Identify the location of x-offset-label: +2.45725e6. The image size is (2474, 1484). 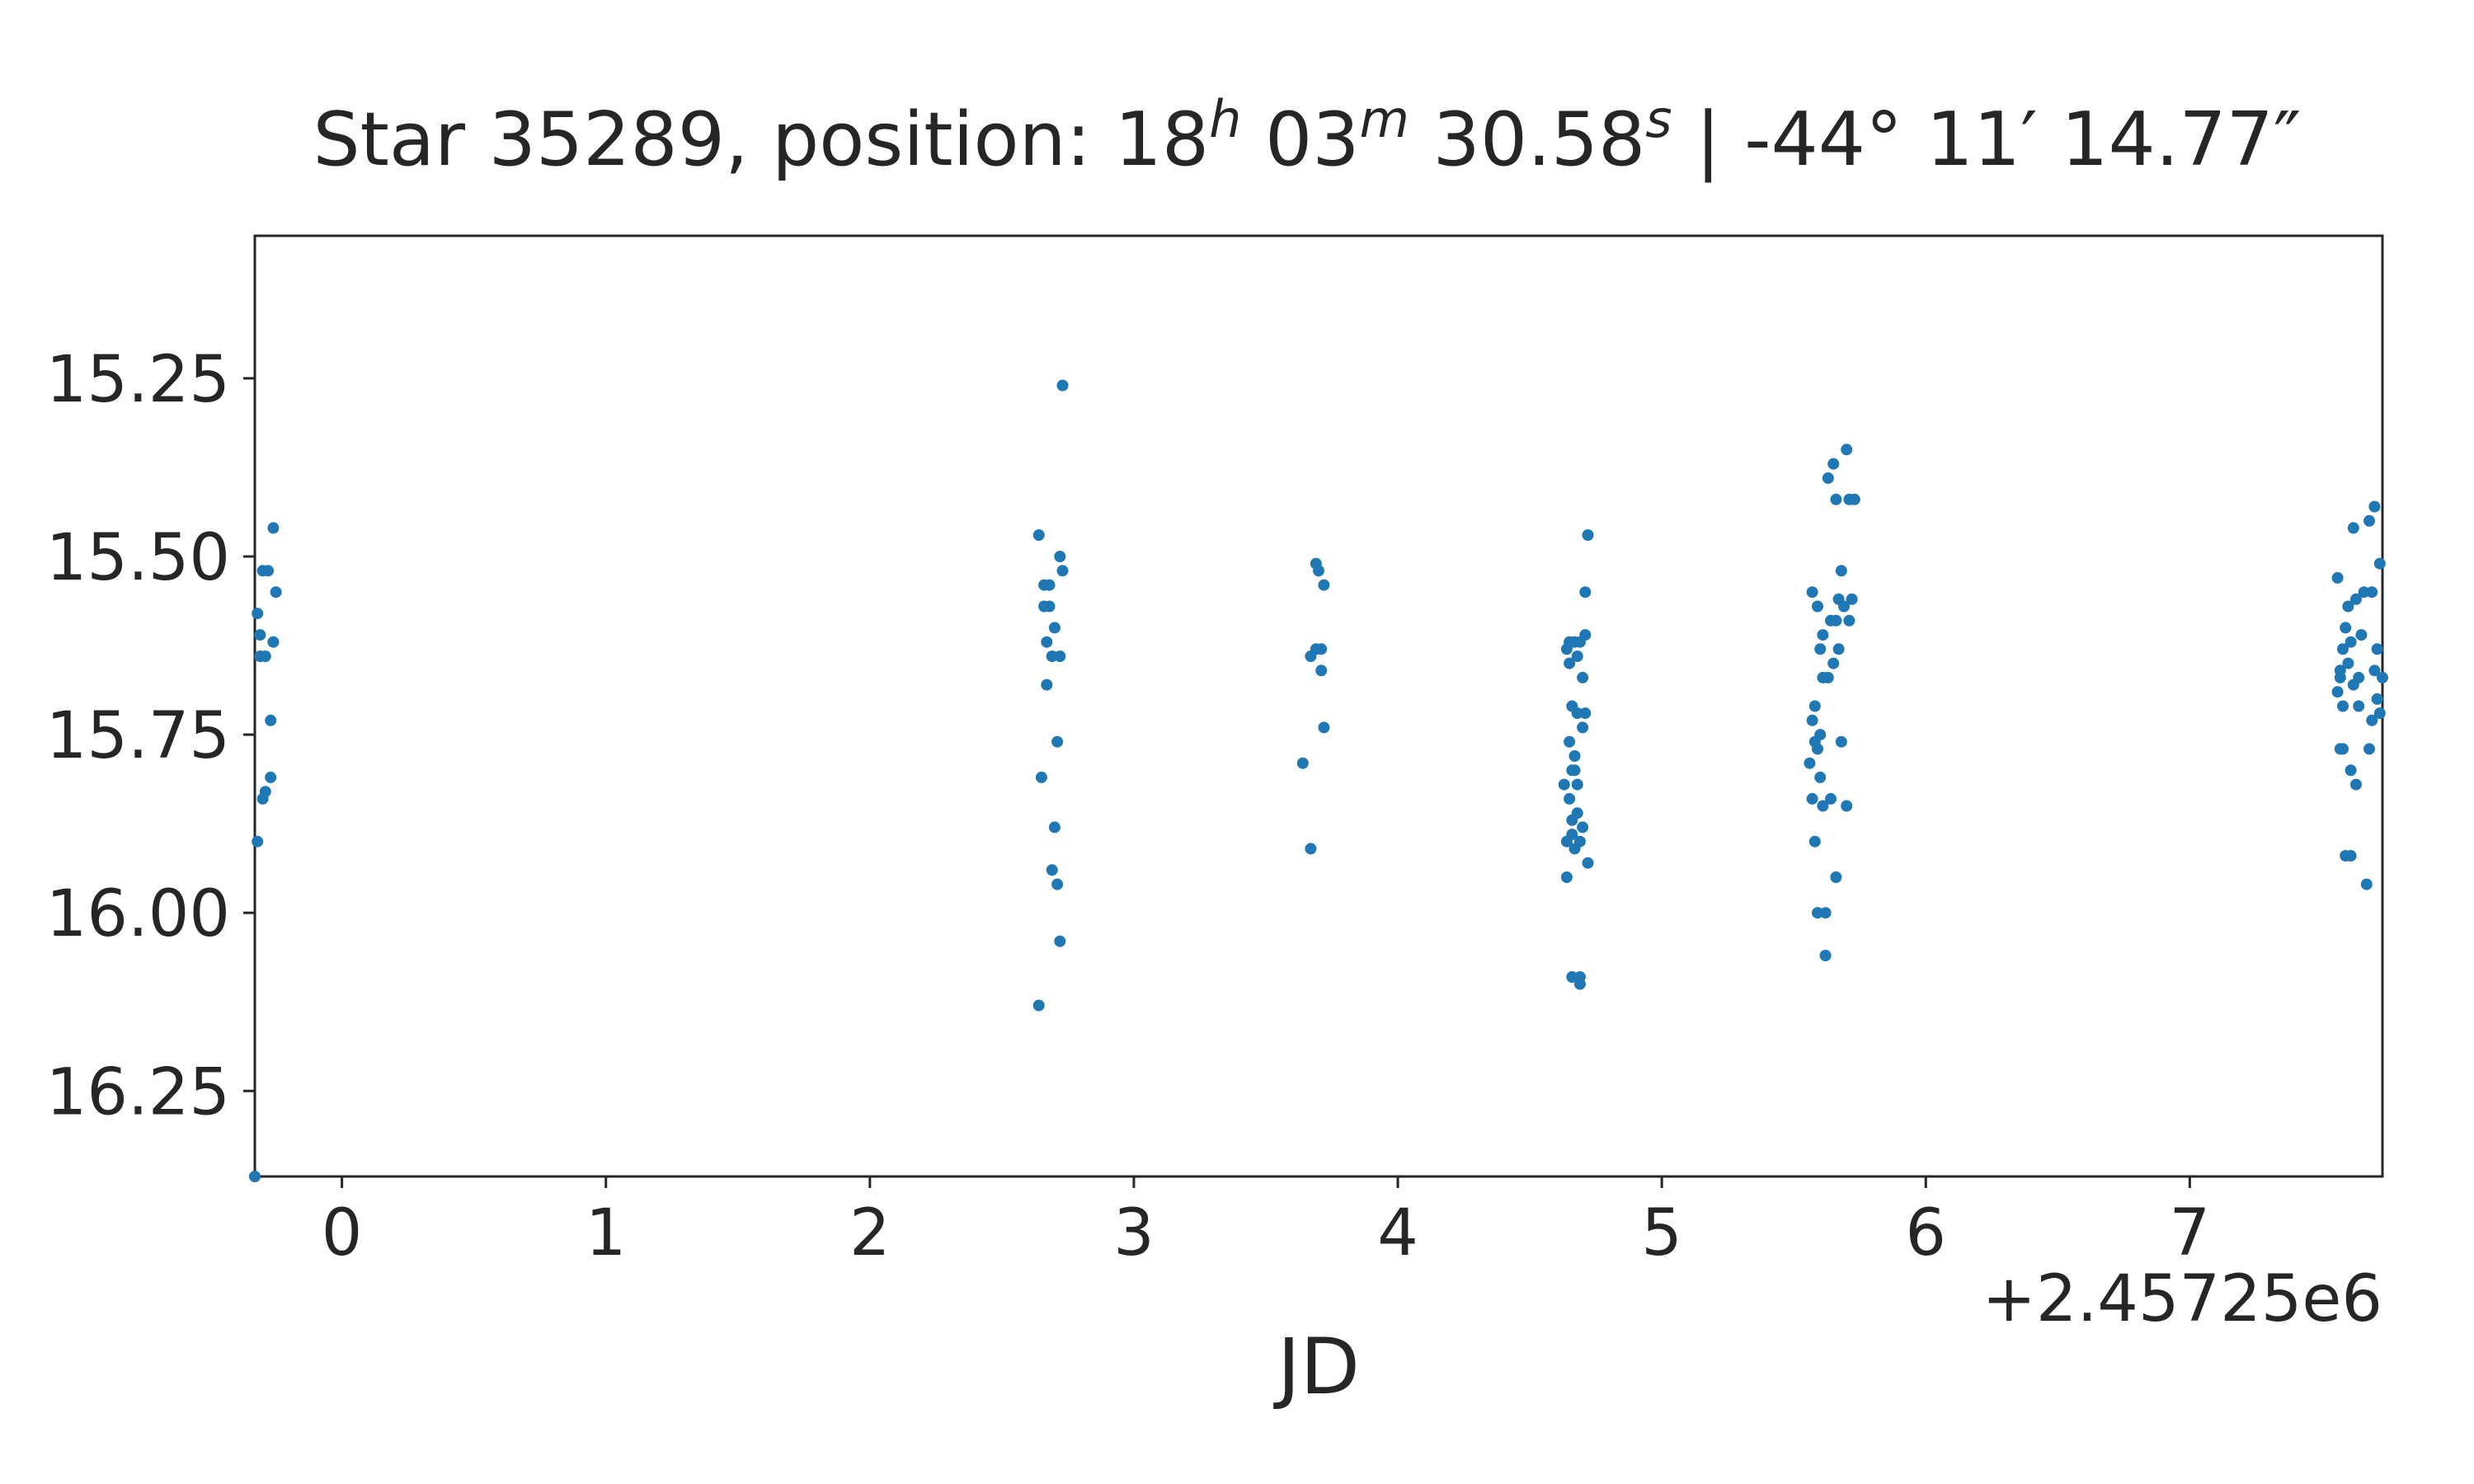
(2182, 1299).